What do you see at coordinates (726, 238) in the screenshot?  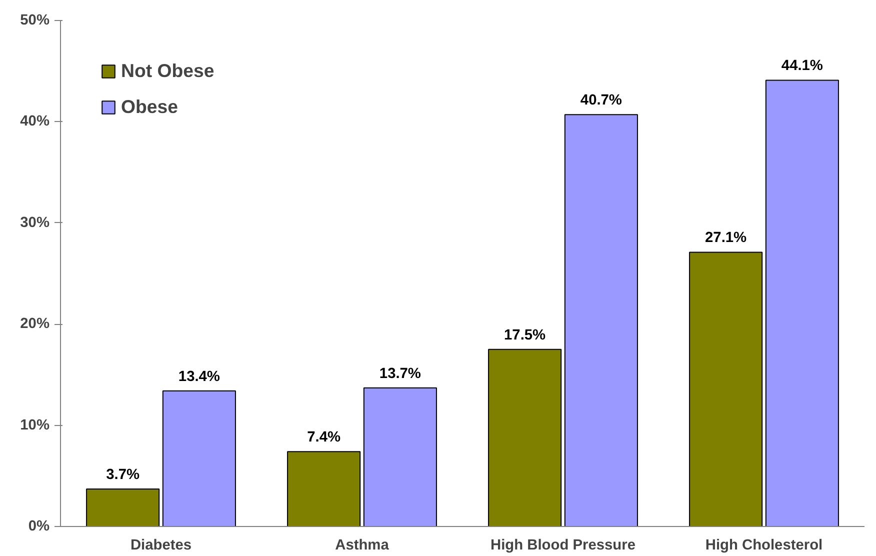 I see `data-label: 27.1%` at bounding box center [726, 238].